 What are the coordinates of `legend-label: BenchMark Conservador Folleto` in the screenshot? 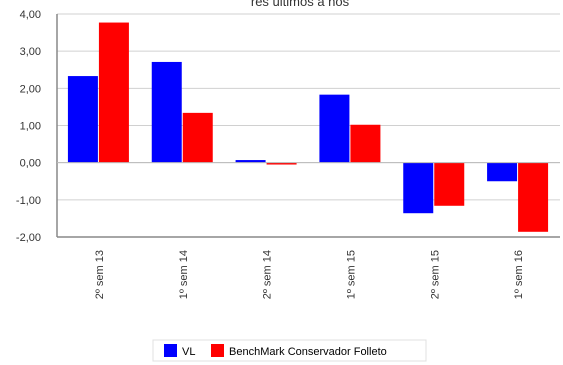 It's located at (308, 352).